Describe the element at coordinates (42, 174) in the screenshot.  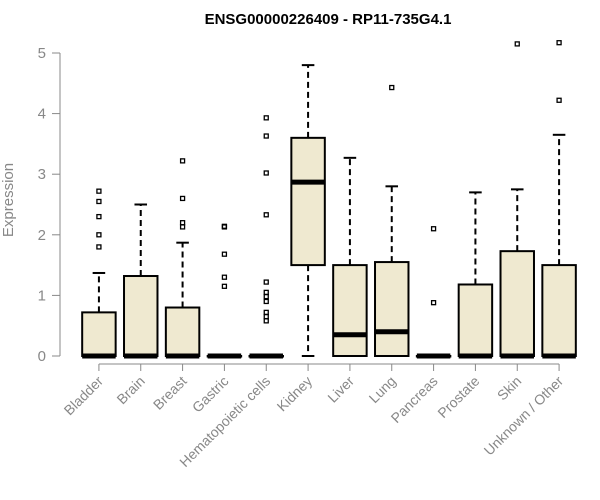
I see `y-tick-label: 3` at that location.